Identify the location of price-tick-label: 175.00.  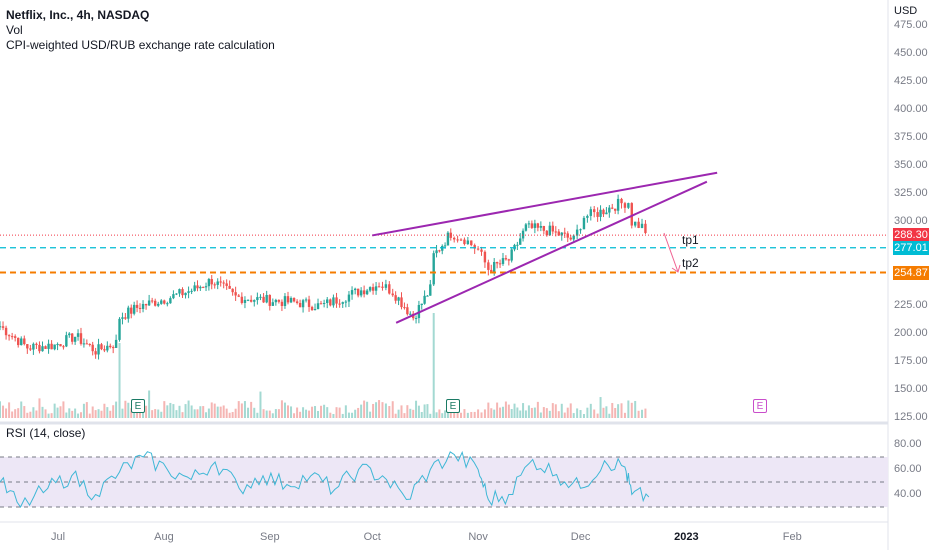
(911, 361).